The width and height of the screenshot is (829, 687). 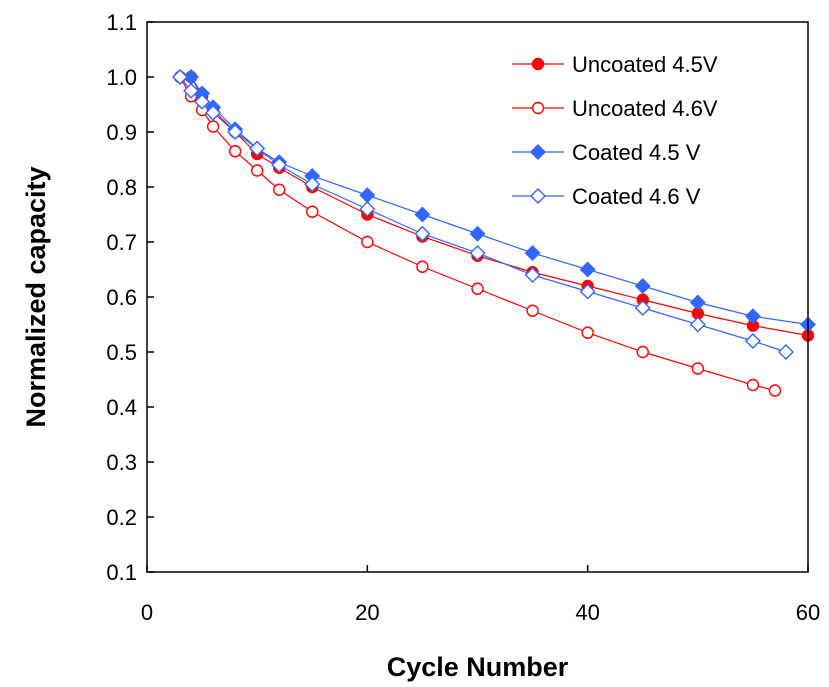 What do you see at coordinates (121, 407) in the screenshot?
I see `y-tick-label: 0.4` at bounding box center [121, 407].